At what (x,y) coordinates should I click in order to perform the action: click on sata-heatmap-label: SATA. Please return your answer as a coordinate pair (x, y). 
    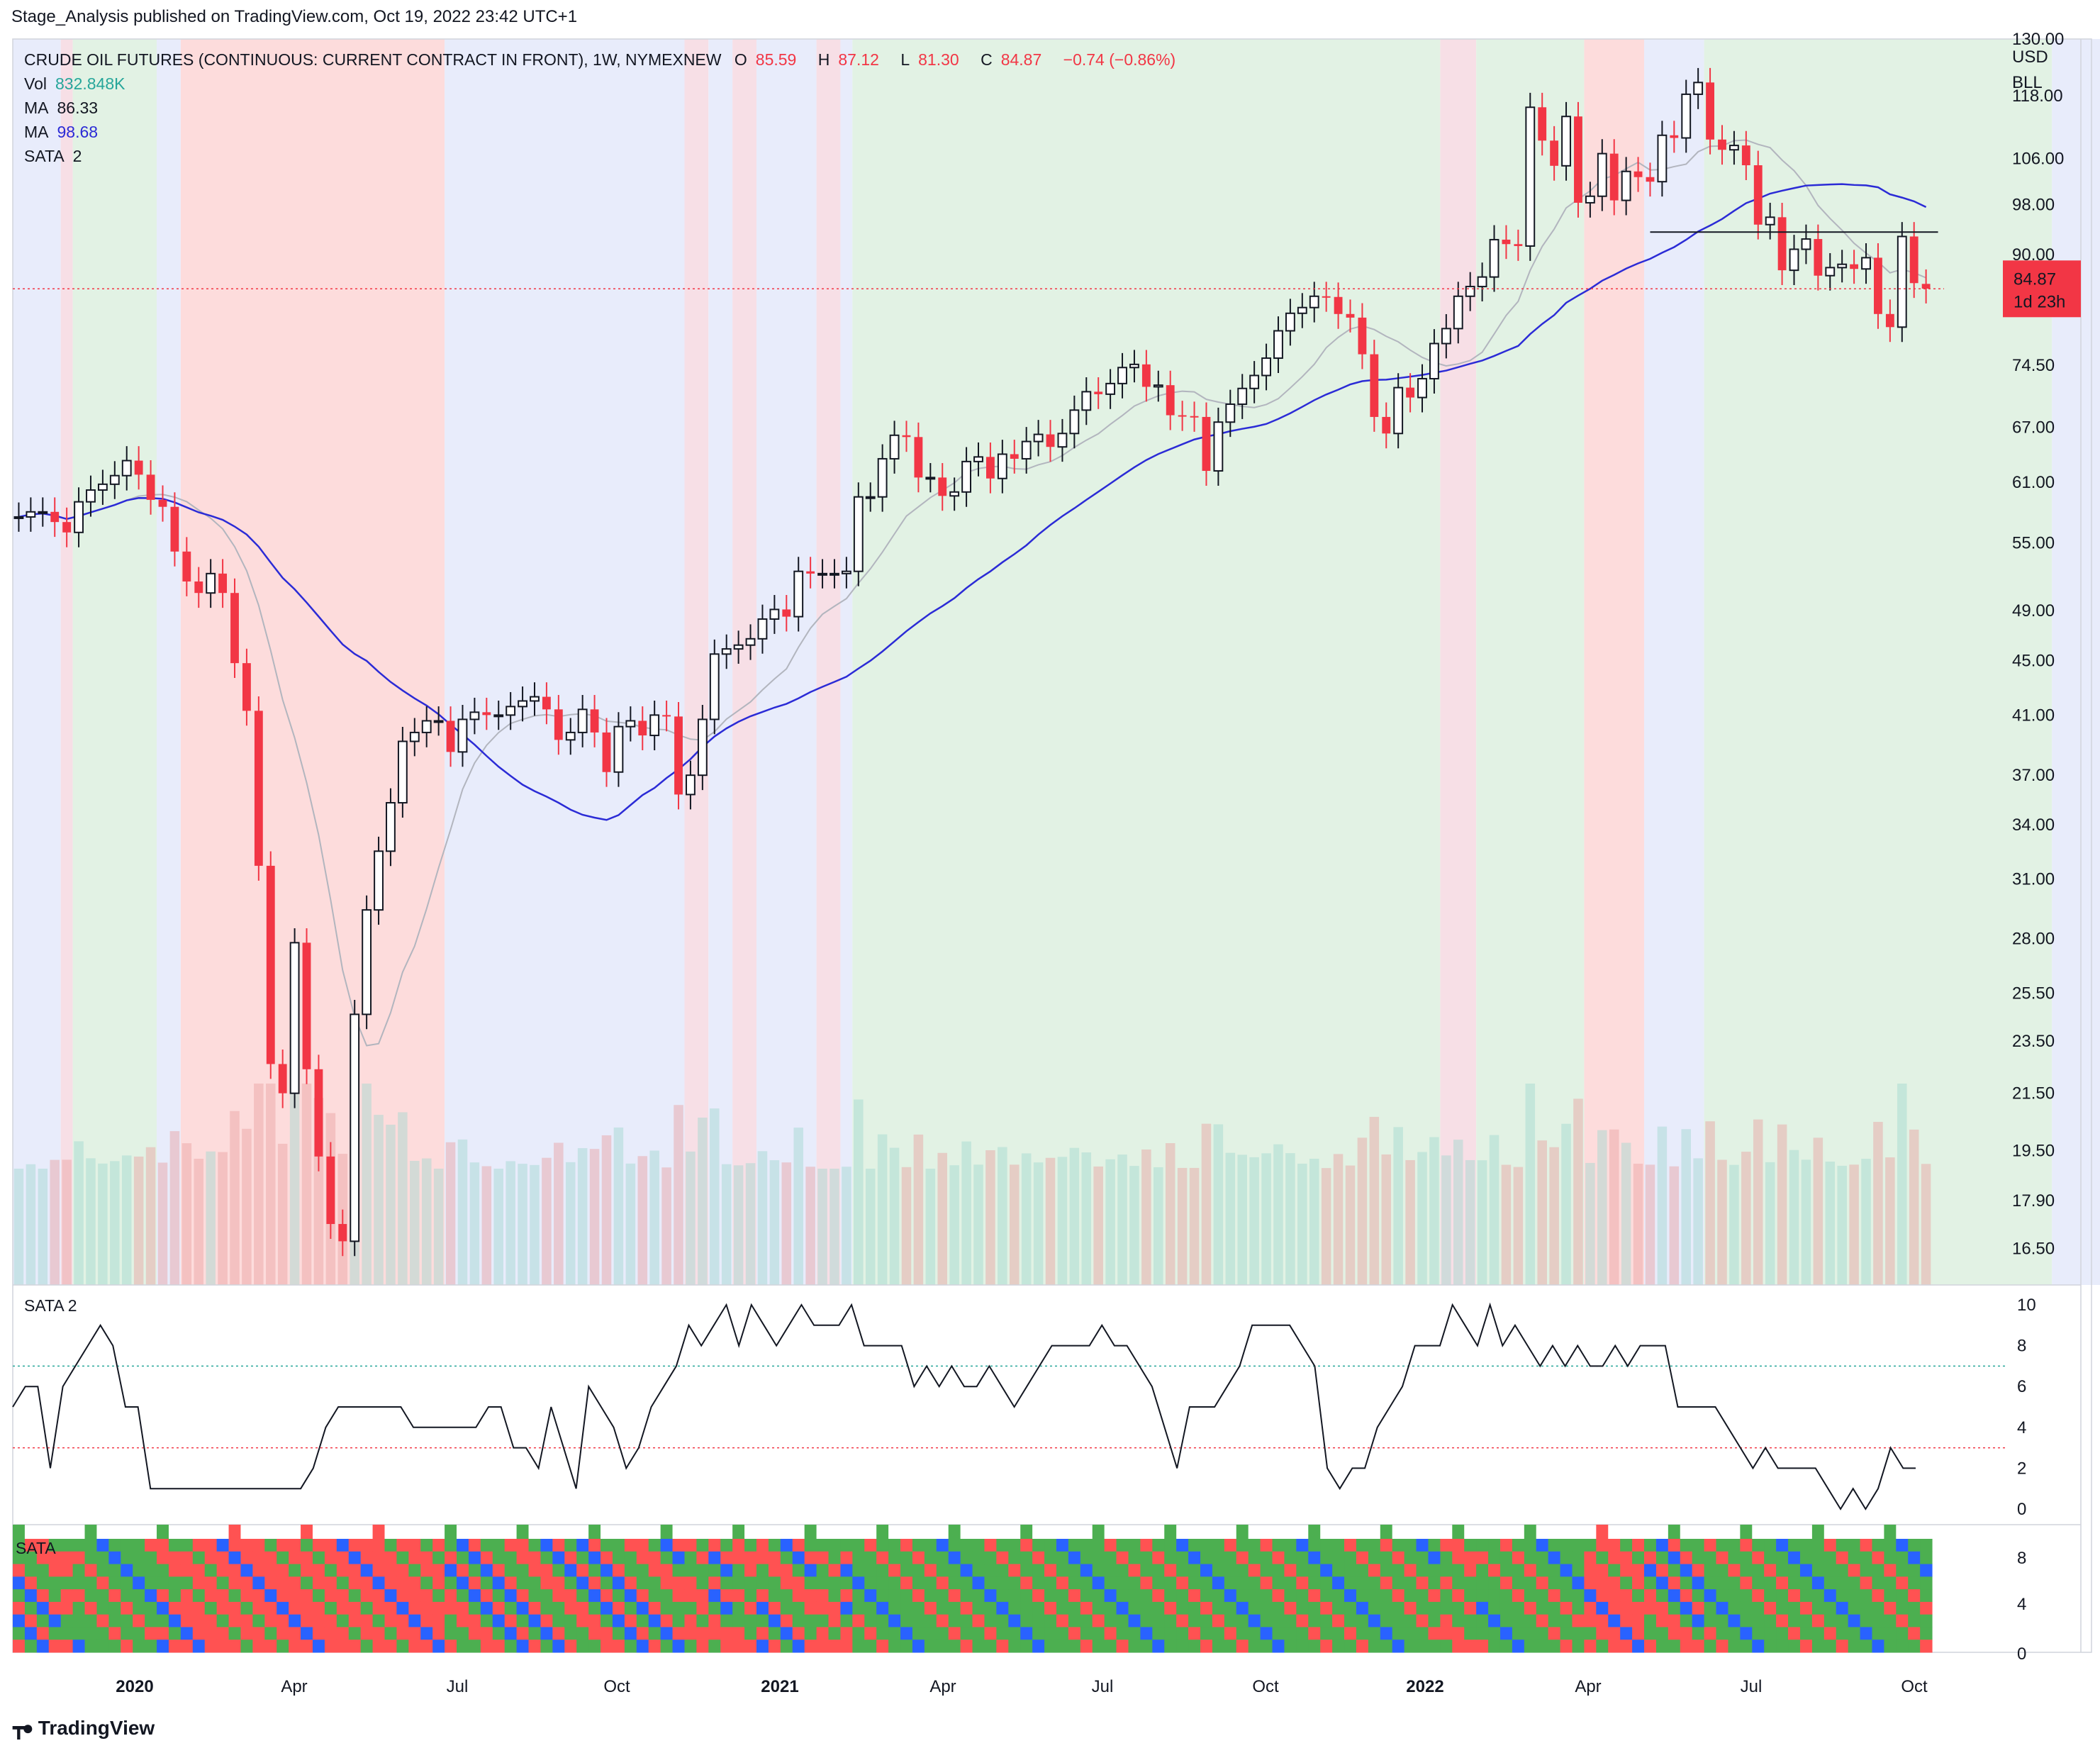
    Looking at the image, I should click on (36, 1548).